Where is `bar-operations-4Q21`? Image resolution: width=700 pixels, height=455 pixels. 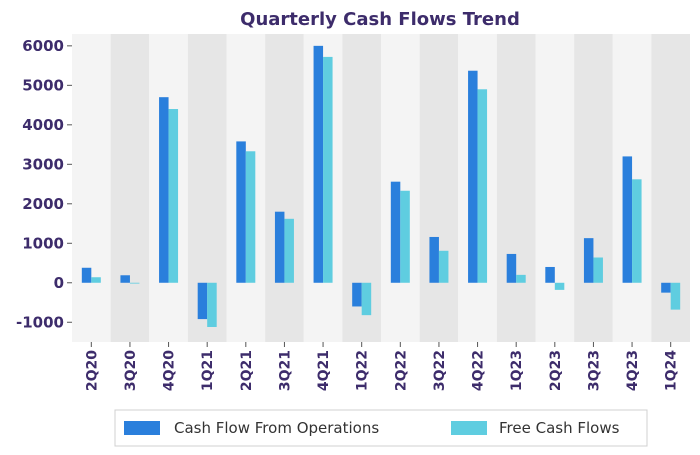
bar-operations-4Q21 is located at coordinates (318, 164).